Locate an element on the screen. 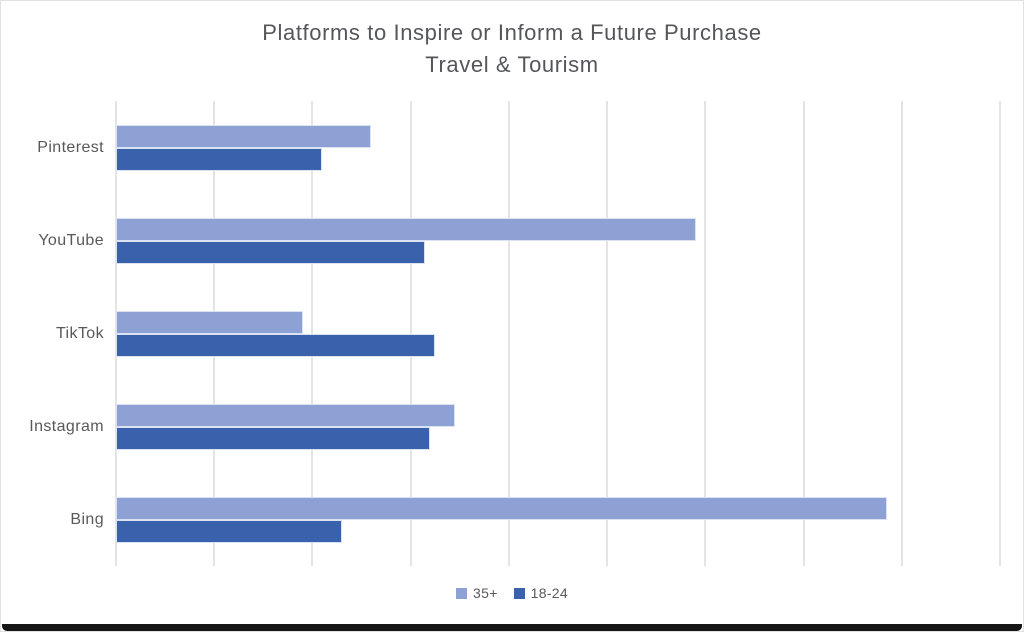 This screenshot has width=1024, height=632. legend-label: 35+ is located at coordinates (485, 593).